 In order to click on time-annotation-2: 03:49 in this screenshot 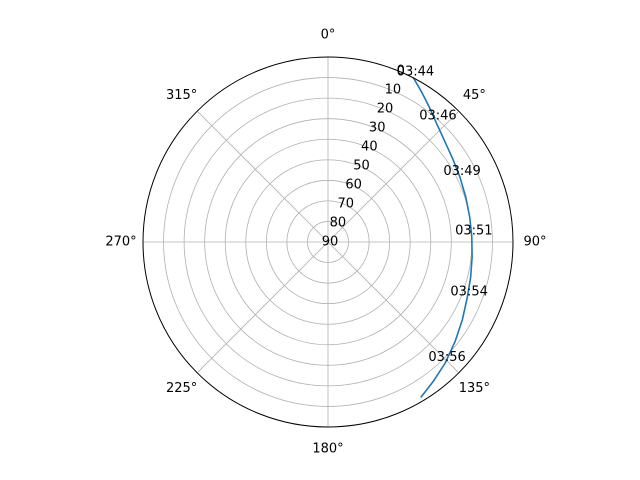, I will do `click(461, 171)`.